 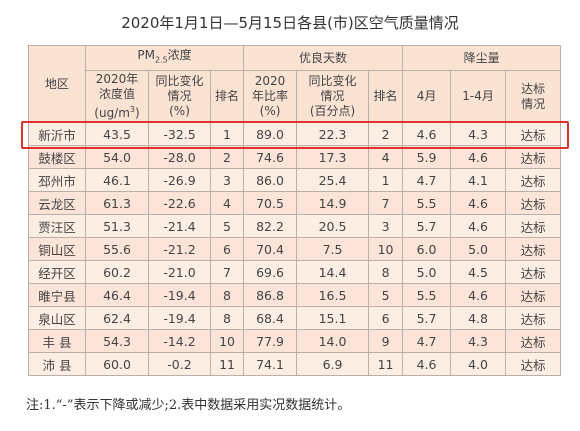 What do you see at coordinates (161, 60) in the screenshot?
I see `header-text: 2.5` at bounding box center [161, 60].